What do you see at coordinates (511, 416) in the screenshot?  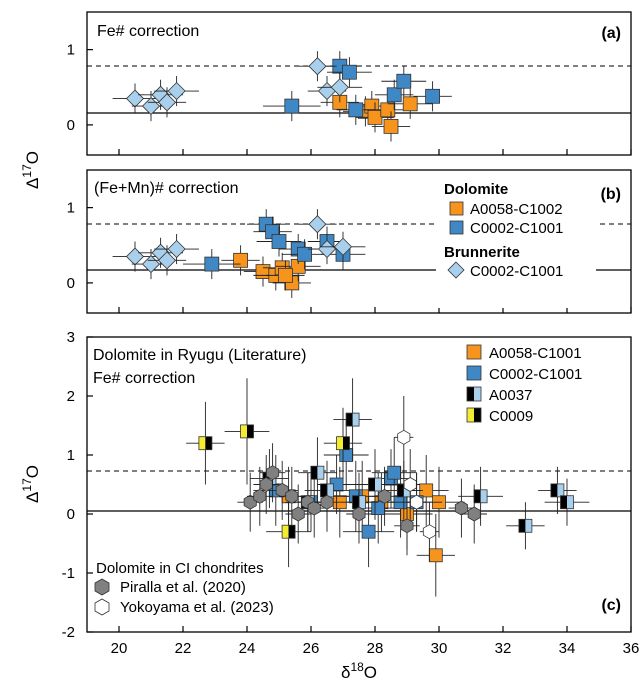 I see `legend-label-c0009: C0009` at bounding box center [511, 416].